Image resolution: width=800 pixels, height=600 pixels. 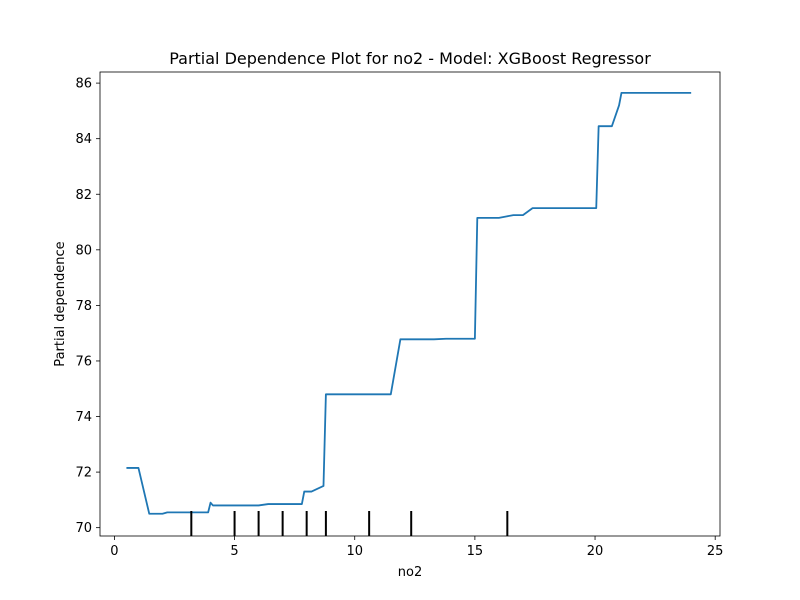 I want to click on x-tick-label-3: 15, so click(x=475, y=551).